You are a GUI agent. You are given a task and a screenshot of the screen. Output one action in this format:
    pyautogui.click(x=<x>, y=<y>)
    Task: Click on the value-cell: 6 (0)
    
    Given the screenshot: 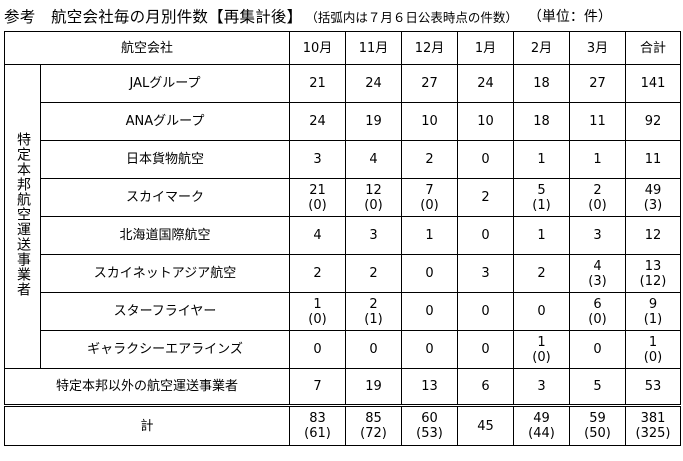 What is the action you would take?
    pyautogui.click(x=598, y=311)
    